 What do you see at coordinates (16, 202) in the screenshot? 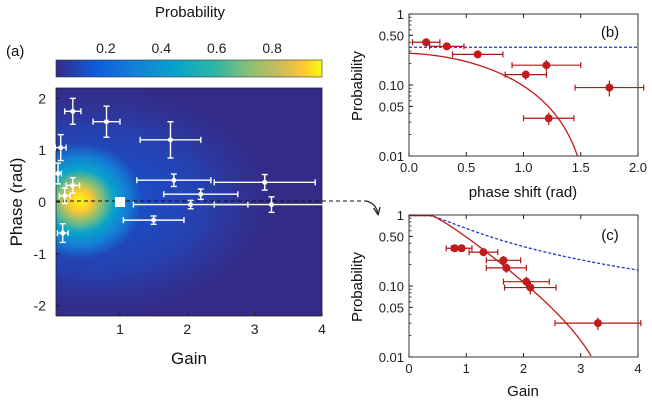
I see `heatmap-y-label: Phase (rad)` at bounding box center [16, 202].